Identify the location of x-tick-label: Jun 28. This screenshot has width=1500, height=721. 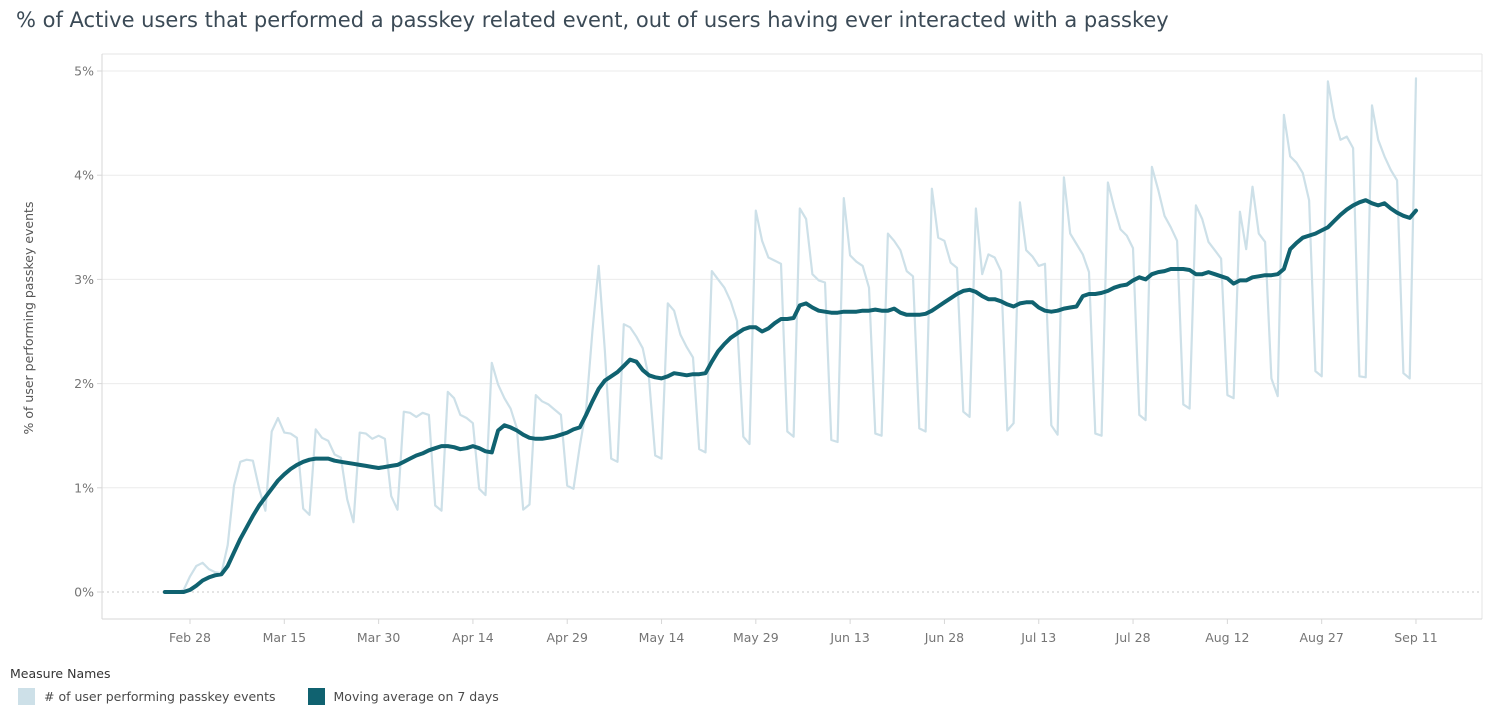
(944, 637).